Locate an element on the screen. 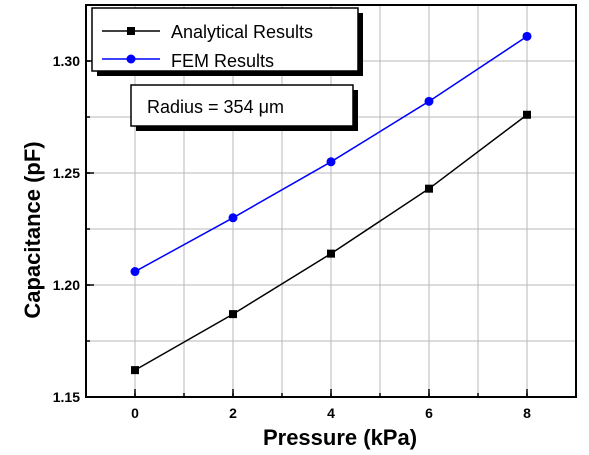 Image resolution: width=589 pixels, height=455 pixels. x-tick-label: 8 is located at coordinates (527, 413).